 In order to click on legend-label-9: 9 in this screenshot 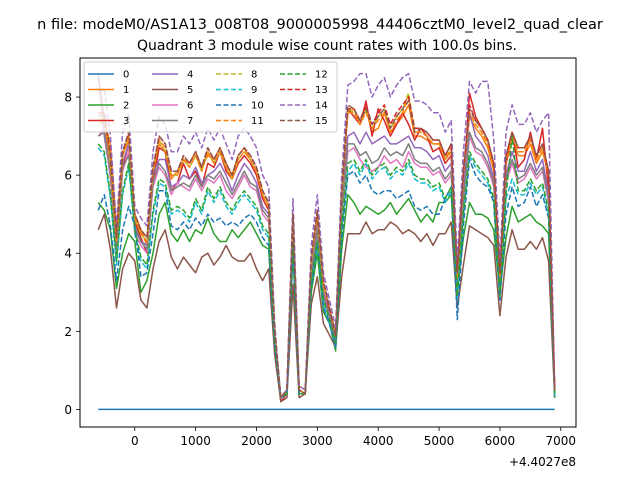, I will do `click(254, 90)`.